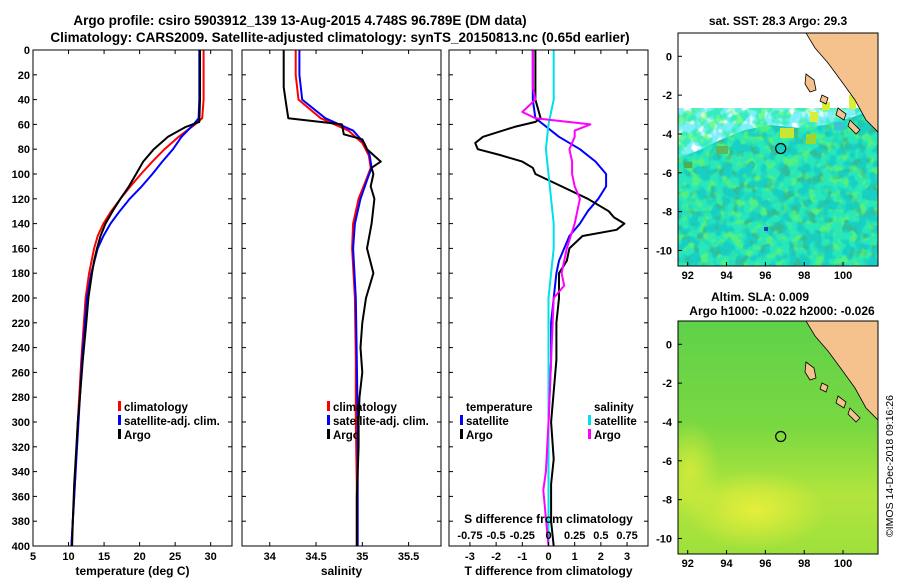 The image size is (900, 580). What do you see at coordinates (627, 557) in the screenshot?
I see `x-tick-label: 3` at bounding box center [627, 557].